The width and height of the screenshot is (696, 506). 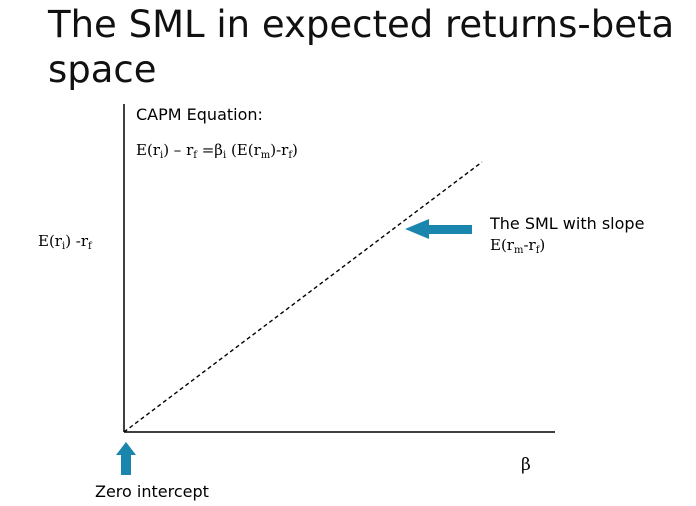 What do you see at coordinates (65, 242) in the screenshot?
I see `y-axis-label: E(ri) -rf` at bounding box center [65, 242].